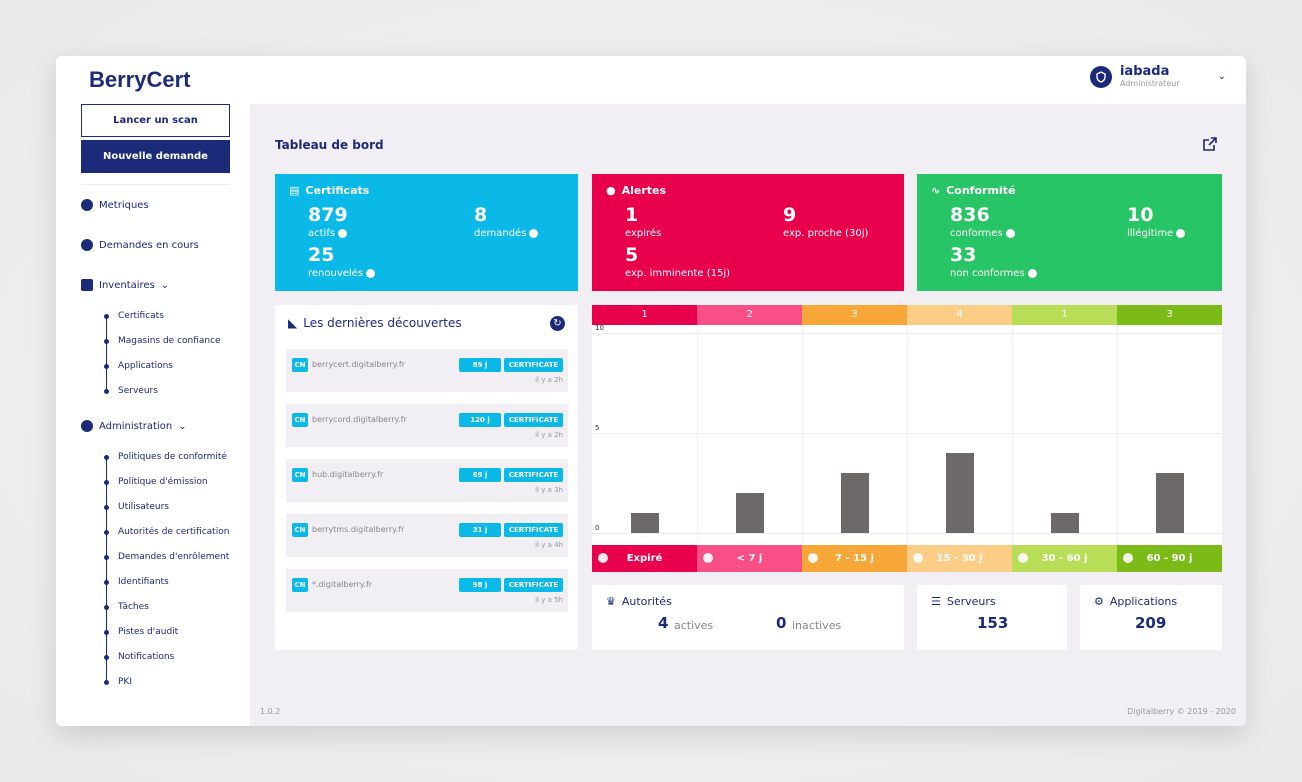 This screenshot has width=1302, height=782. Describe the element at coordinates (140, 79) in the screenshot. I see `app-logo: BerryCert` at that location.